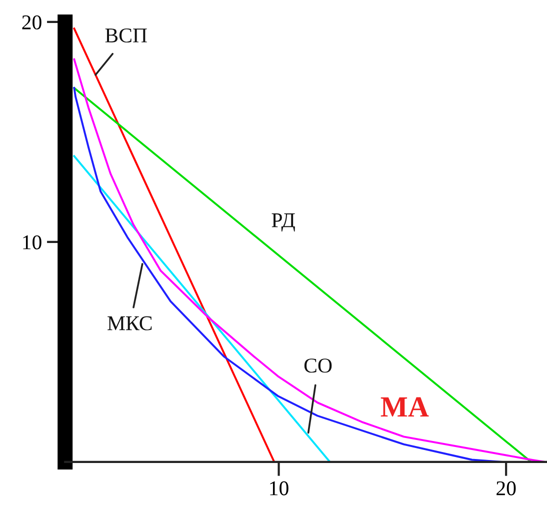 The image size is (547, 511). What do you see at coordinates (126, 35) in the screenshot?
I see `annotation: ВСП` at bounding box center [126, 35].